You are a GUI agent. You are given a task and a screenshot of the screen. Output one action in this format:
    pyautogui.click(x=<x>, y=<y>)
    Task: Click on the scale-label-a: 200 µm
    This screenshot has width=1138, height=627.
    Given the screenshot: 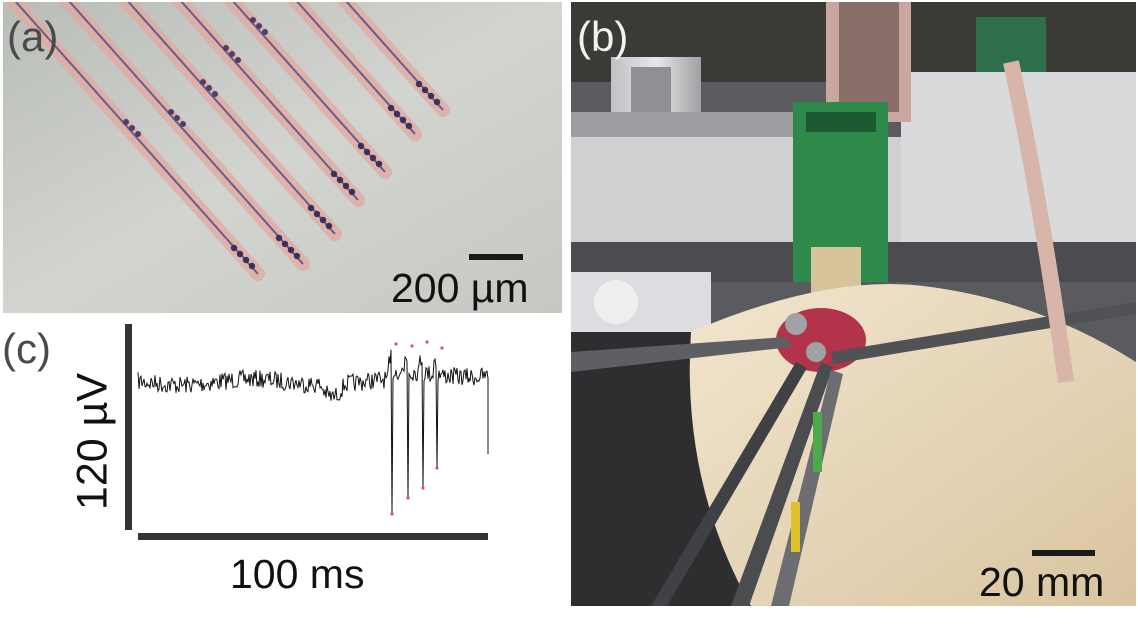 What is the action you would take?
    pyautogui.click(x=460, y=288)
    